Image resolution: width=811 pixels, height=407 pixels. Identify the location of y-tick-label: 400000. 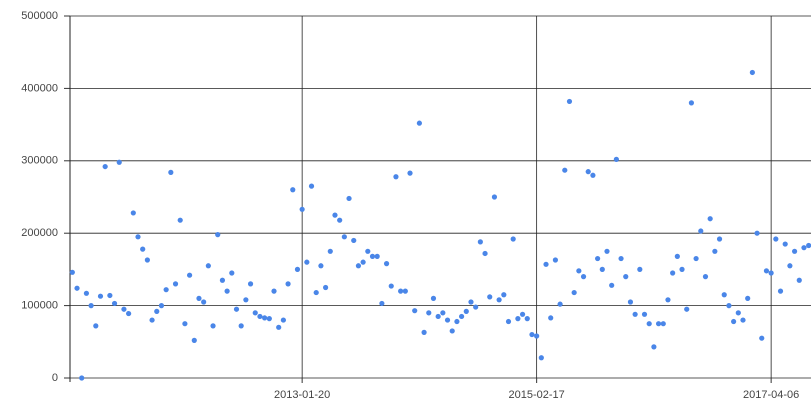
(39, 88).